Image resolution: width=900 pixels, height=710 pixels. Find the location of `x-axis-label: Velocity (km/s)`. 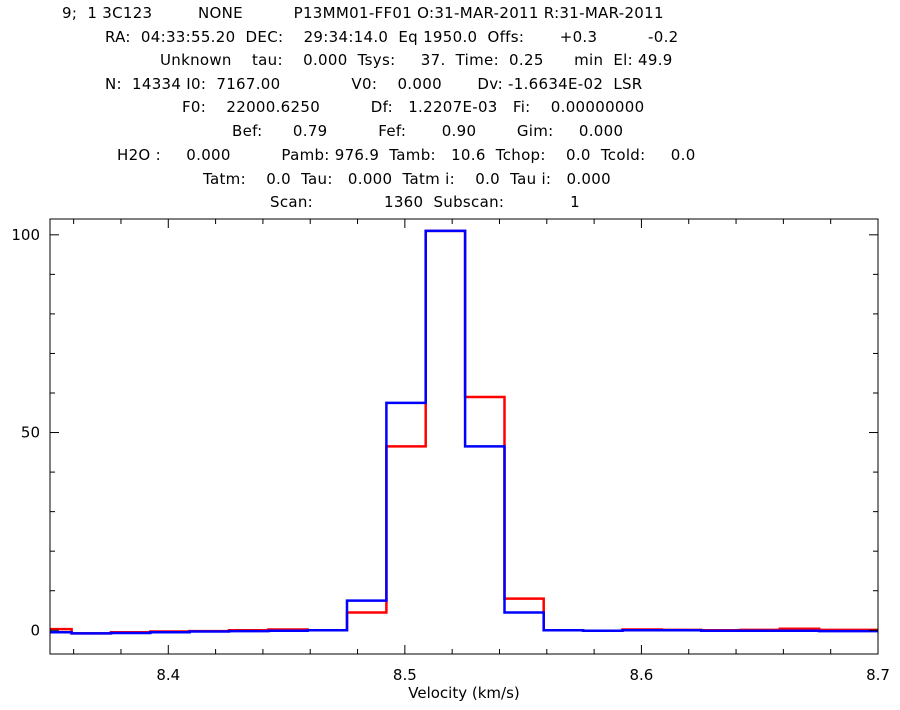

x-axis-label: Velocity (km/s) is located at coordinates (463, 693).